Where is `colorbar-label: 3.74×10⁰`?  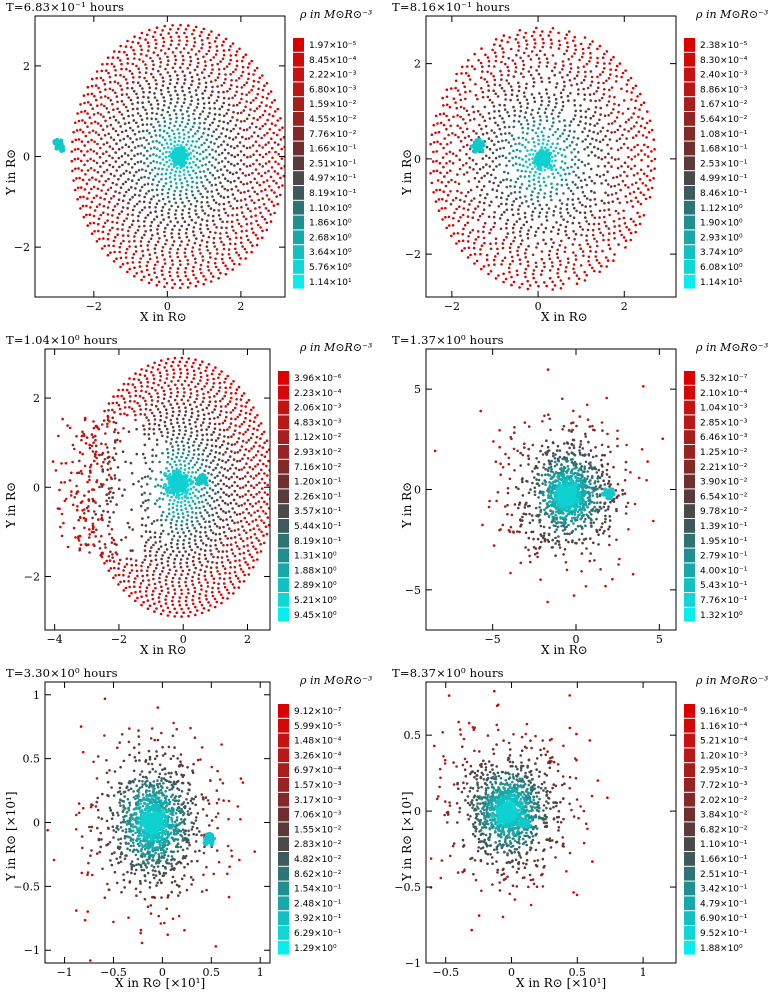
colorbar-label: 3.74×10⁰ is located at coordinates (721, 253).